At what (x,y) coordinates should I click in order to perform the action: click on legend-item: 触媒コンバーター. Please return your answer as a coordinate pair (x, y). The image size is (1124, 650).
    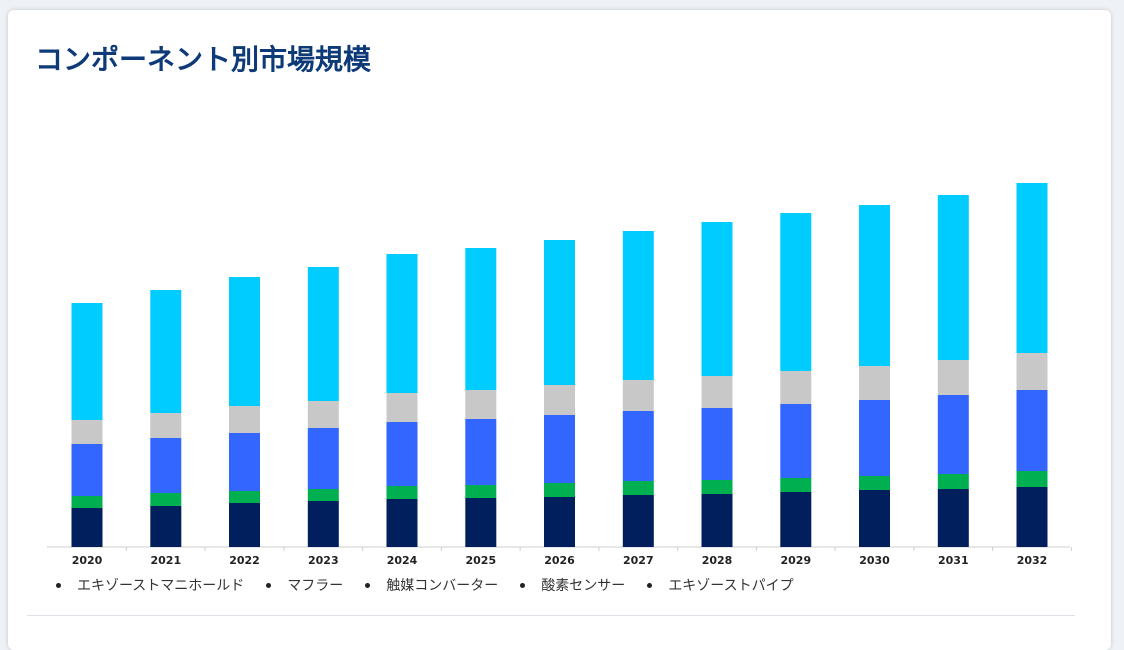
    Looking at the image, I should click on (431, 585).